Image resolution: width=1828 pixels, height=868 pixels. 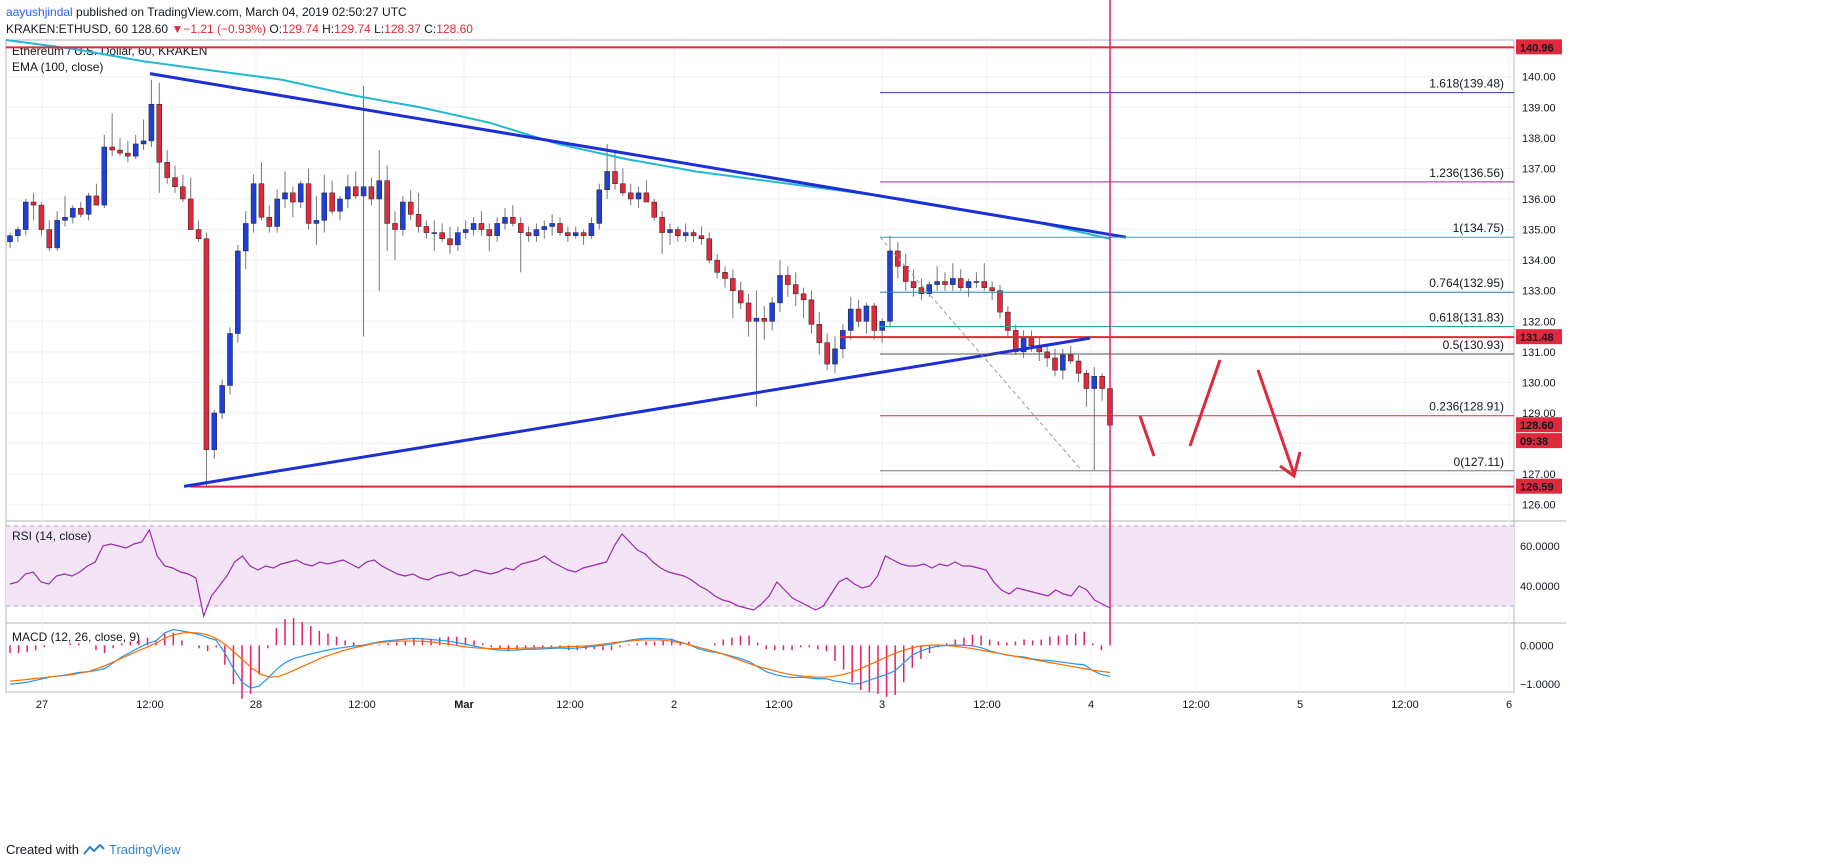 What do you see at coordinates (144, 849) in the screenshot?
I see `tradingview-link: TradingView` at bounding box center [144, 849].